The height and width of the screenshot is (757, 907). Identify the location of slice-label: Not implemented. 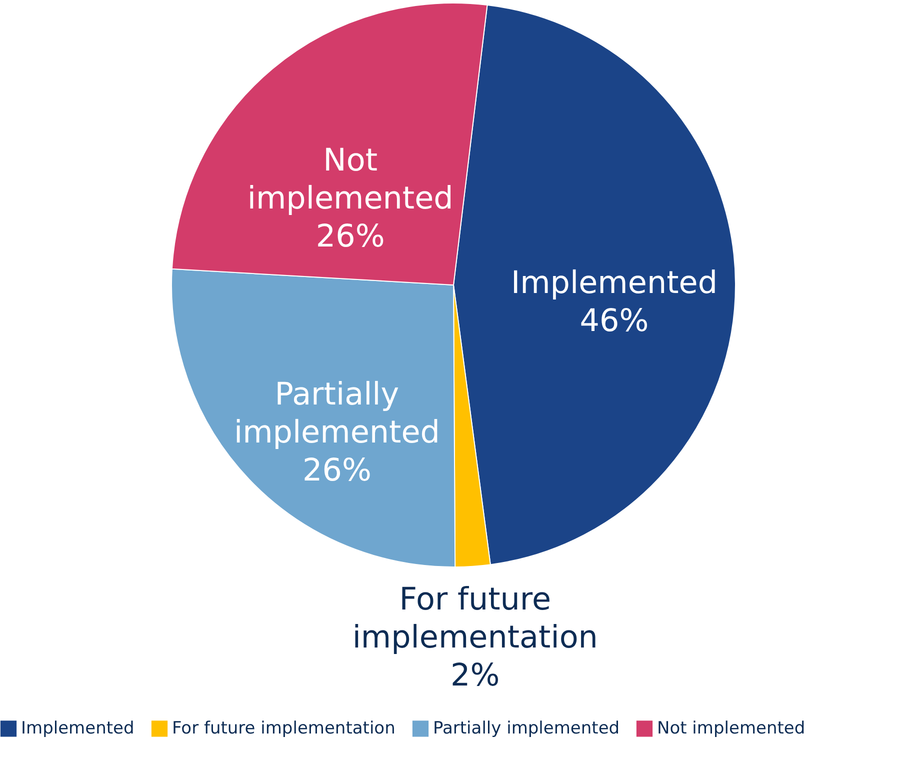
(350, 179).